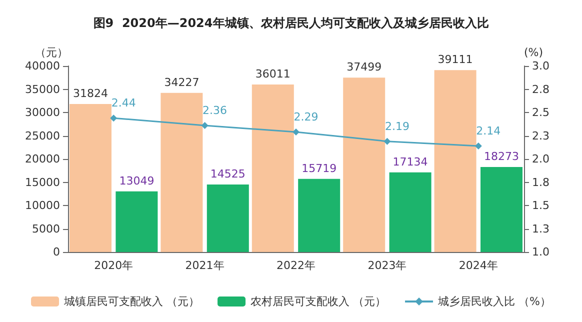  Describe the element at coordinates (296, 265) in the screenshot. I see `x-tick-label: 2022年` at that location.